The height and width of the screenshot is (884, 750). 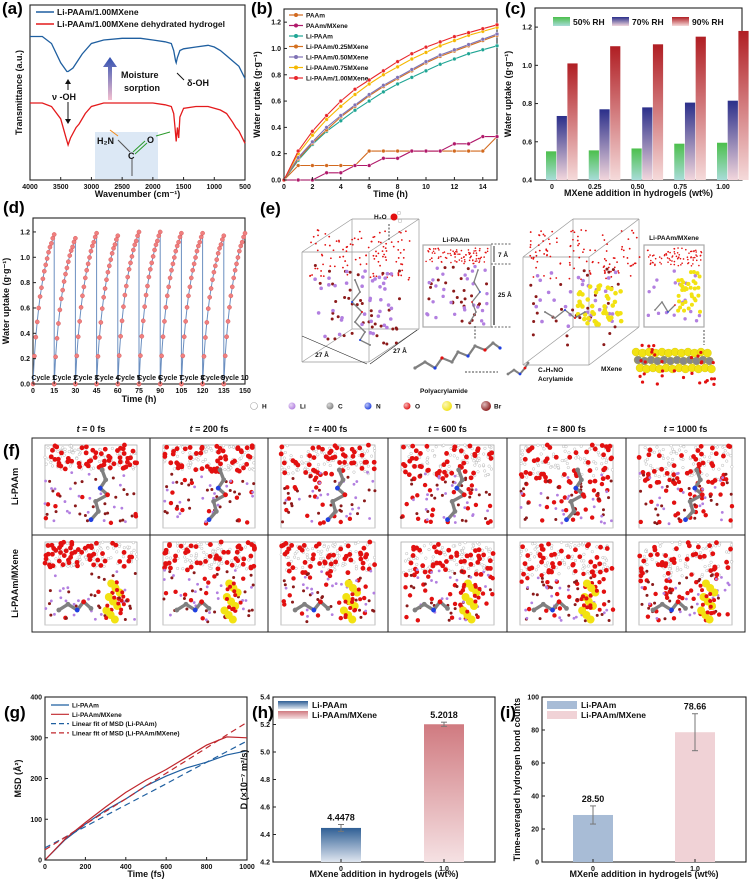 What do you see at coordinates (695, 707) in the screenshot?
I see `data-label: 78.66` at bounding box center [695, 707].